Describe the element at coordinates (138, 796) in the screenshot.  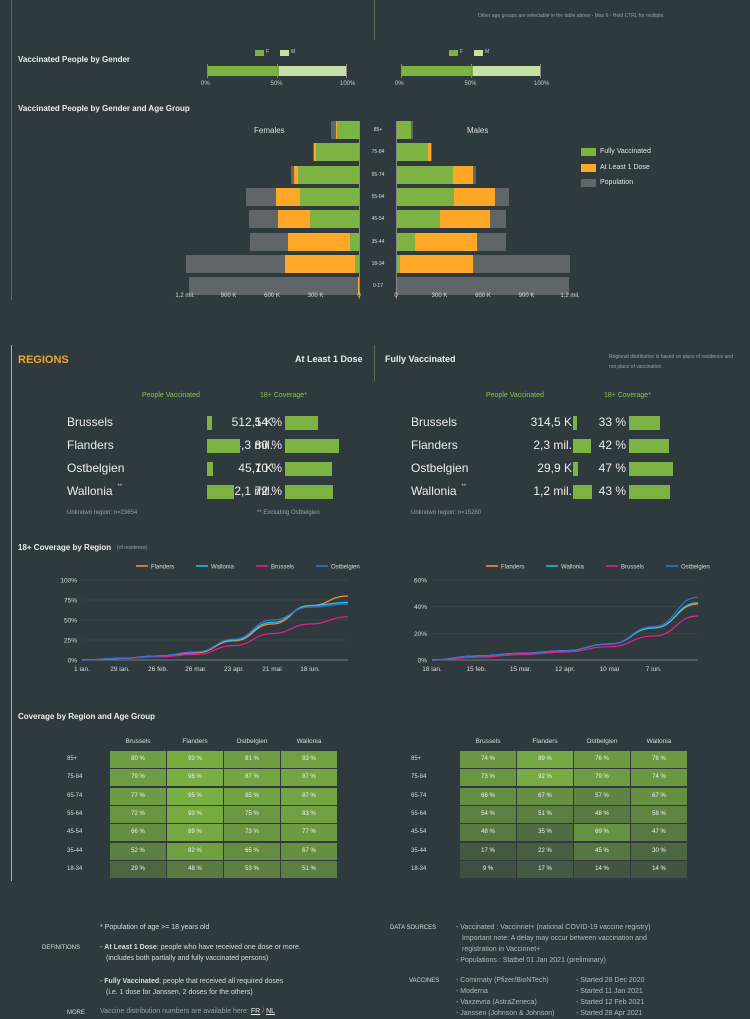
I see `age-table-left-cell-2-0: 77 %` at that location.